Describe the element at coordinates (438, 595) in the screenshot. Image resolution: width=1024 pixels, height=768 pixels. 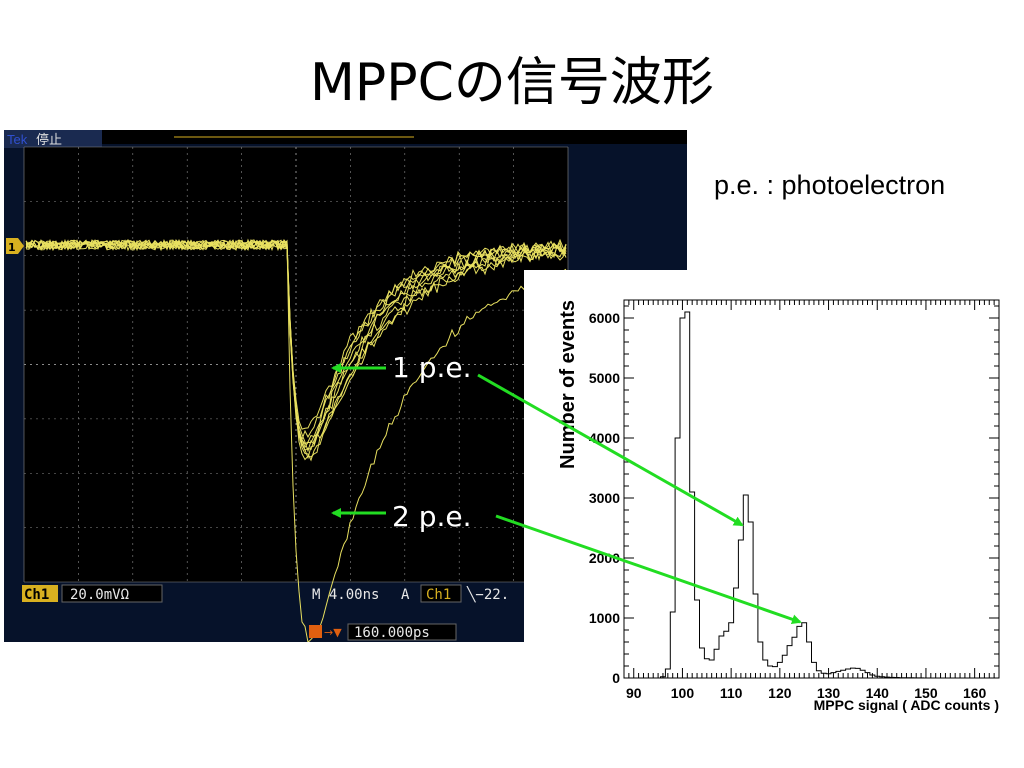
I see `trigger-source: Ch1` at that location.